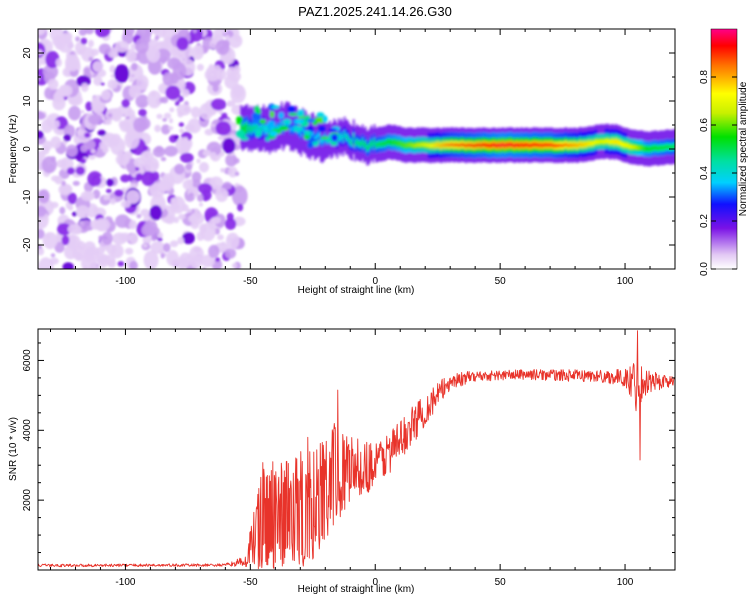 The image size is (750, 600). What do you see at coordinates (125, 582) in the screenshot?
I see `x-tick-label: -100` at bounding box center [125, 582].